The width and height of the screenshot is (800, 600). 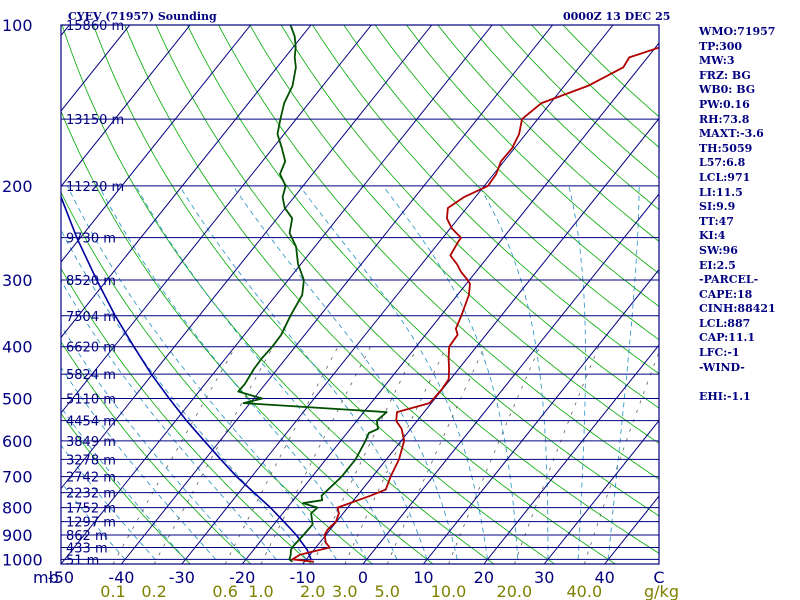 I want to click on temperature-tick-label: -50, so click(x=61, y=577).